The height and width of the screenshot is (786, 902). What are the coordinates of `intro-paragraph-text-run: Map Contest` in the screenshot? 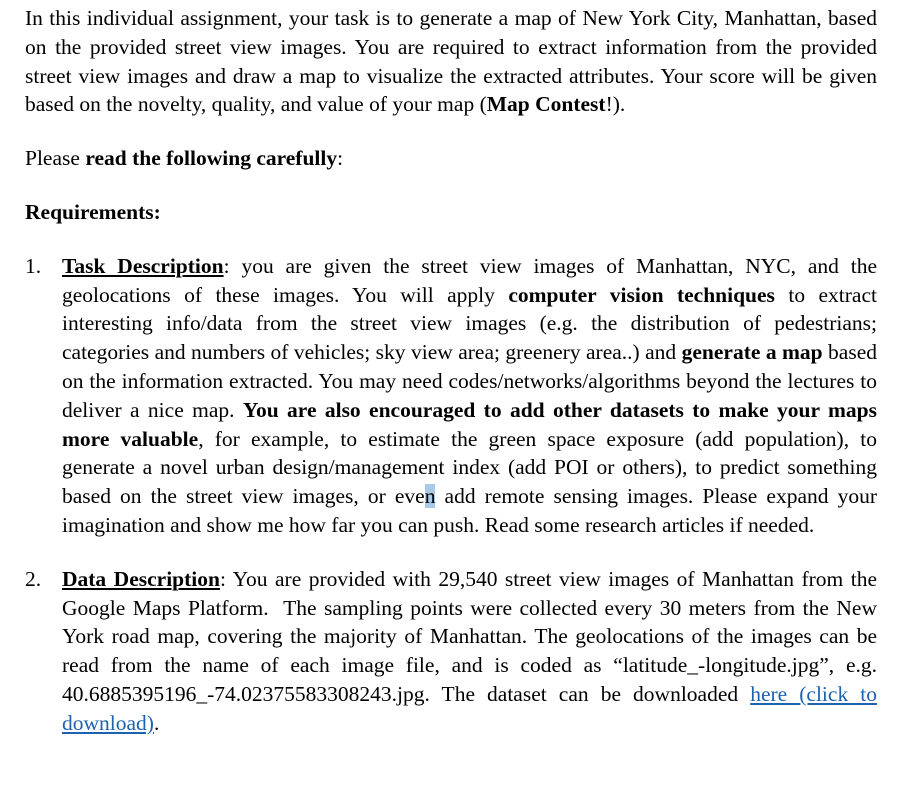 It's located at (546, 104).